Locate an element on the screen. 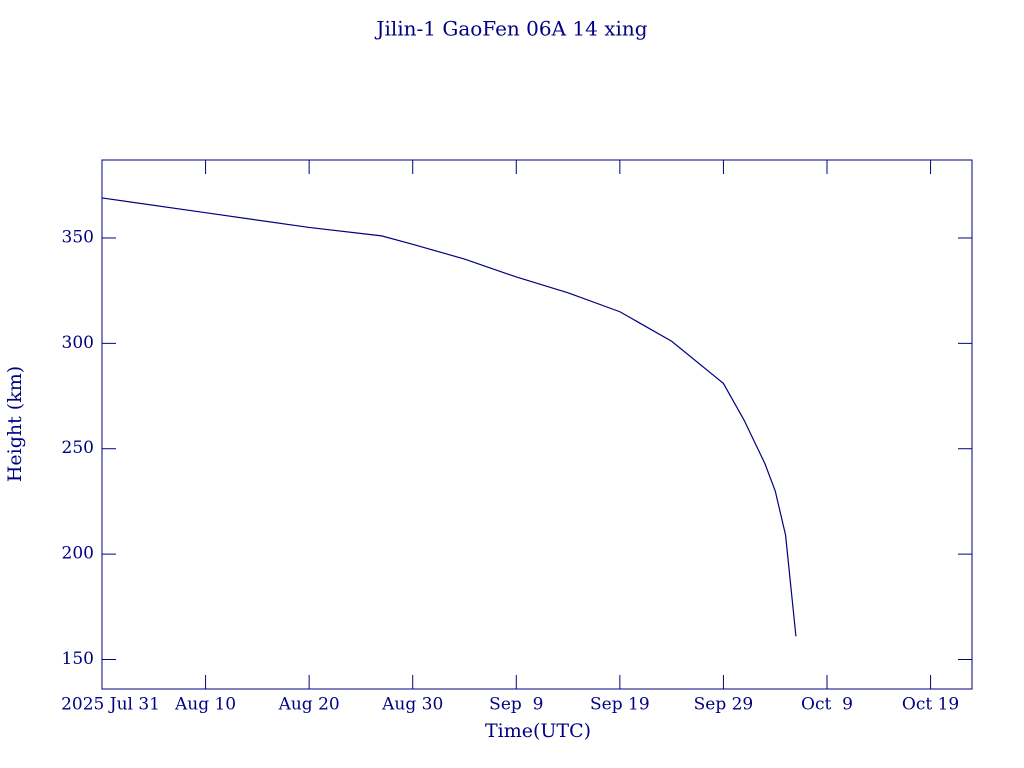  x-tick-label: Aug 30 is located at coordinates (412, 705).